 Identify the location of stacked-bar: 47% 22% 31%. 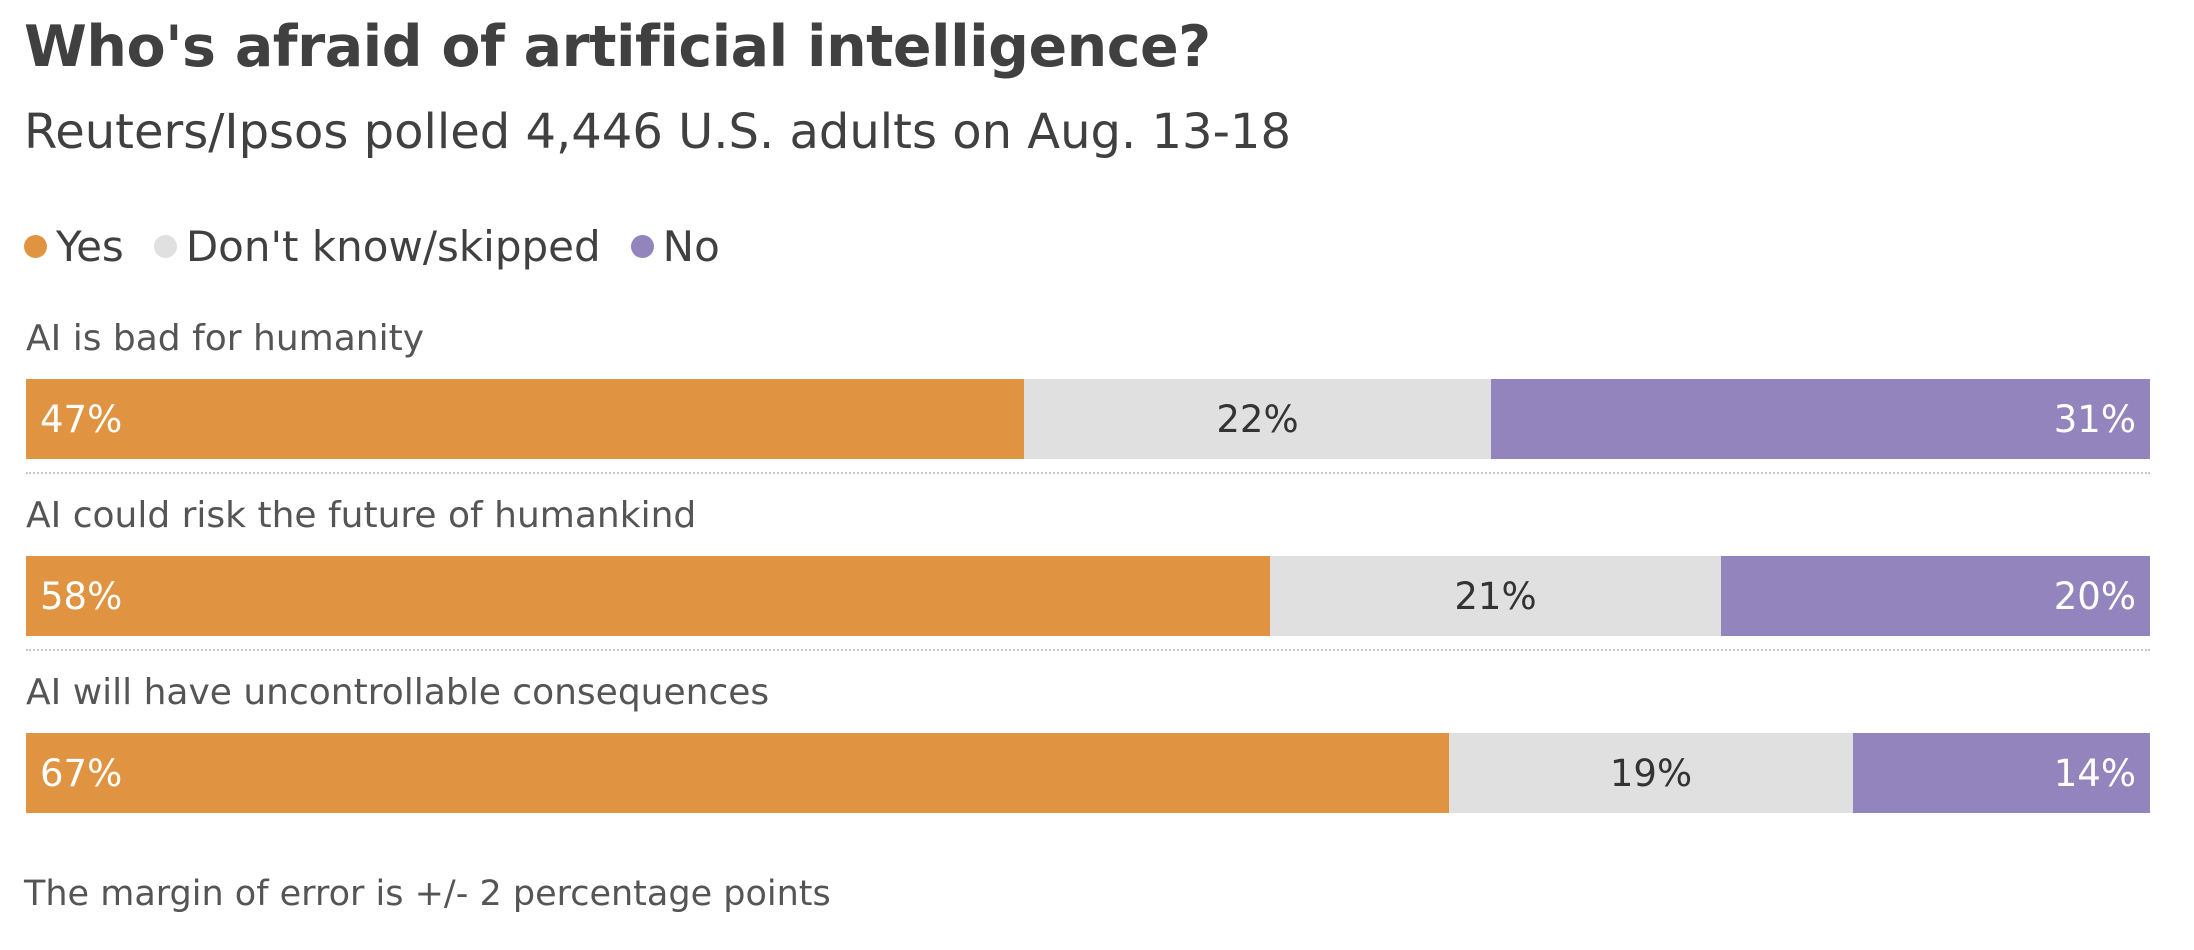
(1088, 419).